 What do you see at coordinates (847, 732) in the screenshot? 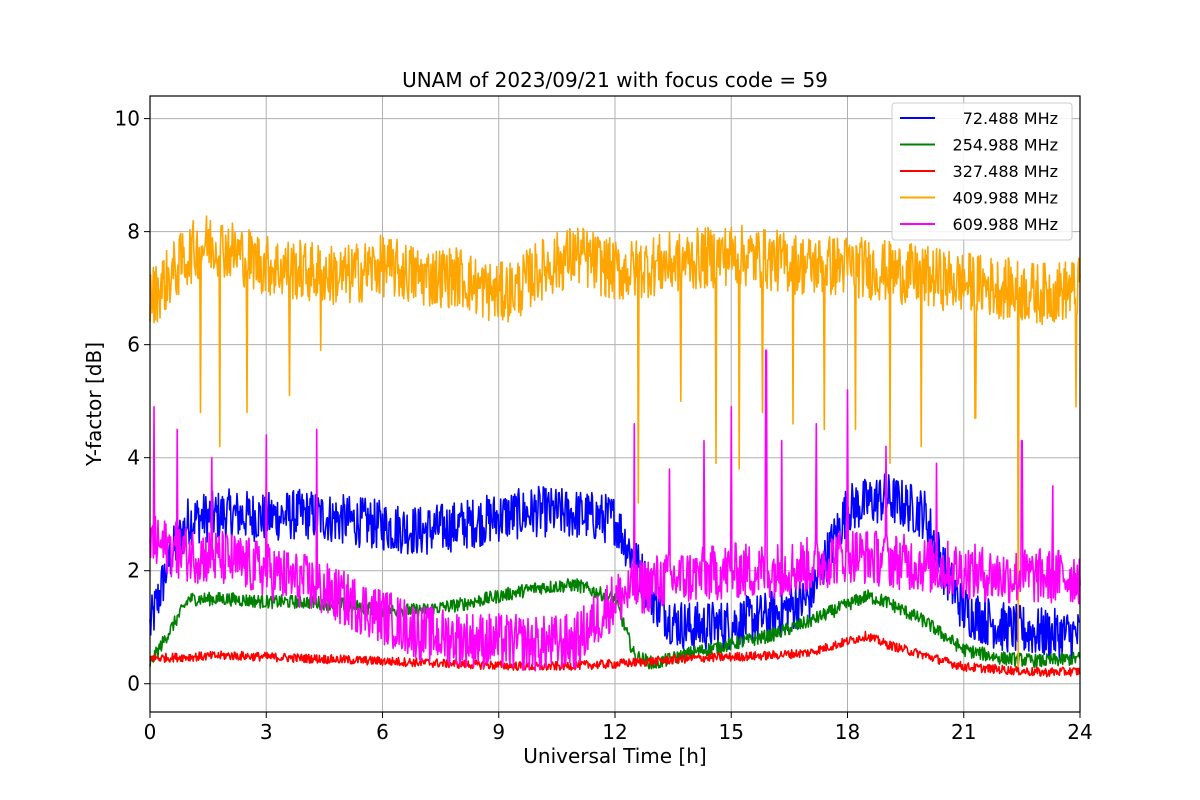
I see `x-tick-label: 18` at bounding box center [847, 732].